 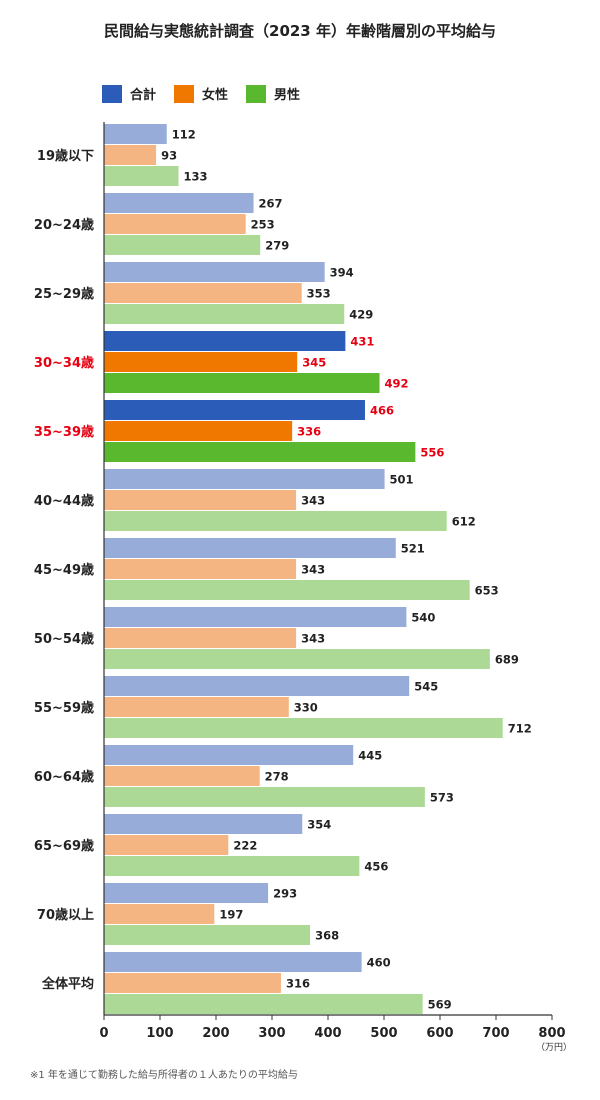 I want to click on data-label: 445, so click(x=370, y=756).